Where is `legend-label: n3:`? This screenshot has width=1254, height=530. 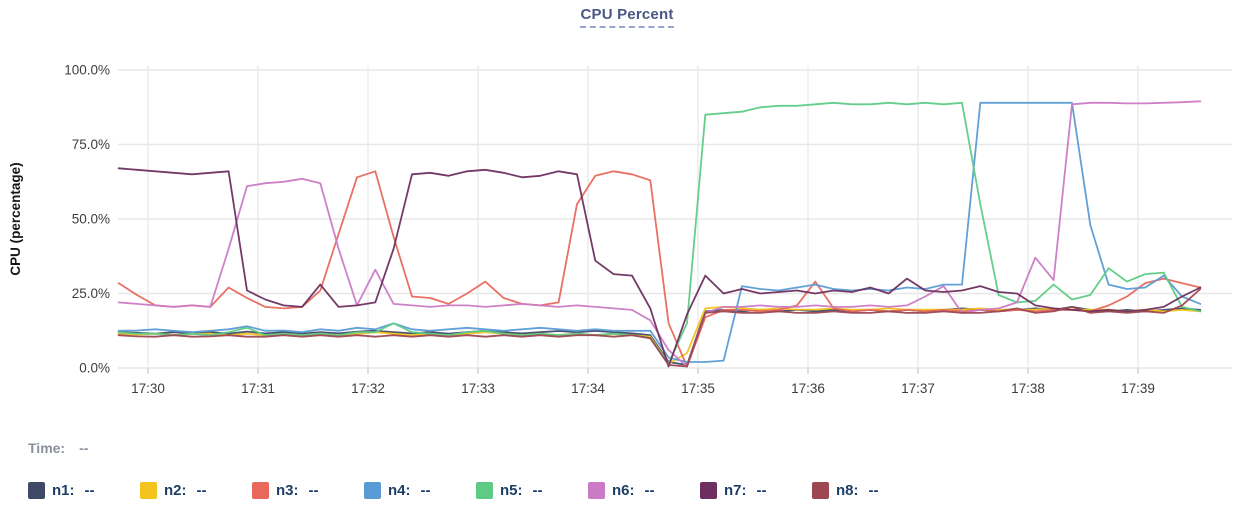
legend-label: n3: is located at coordinates (287, 490).